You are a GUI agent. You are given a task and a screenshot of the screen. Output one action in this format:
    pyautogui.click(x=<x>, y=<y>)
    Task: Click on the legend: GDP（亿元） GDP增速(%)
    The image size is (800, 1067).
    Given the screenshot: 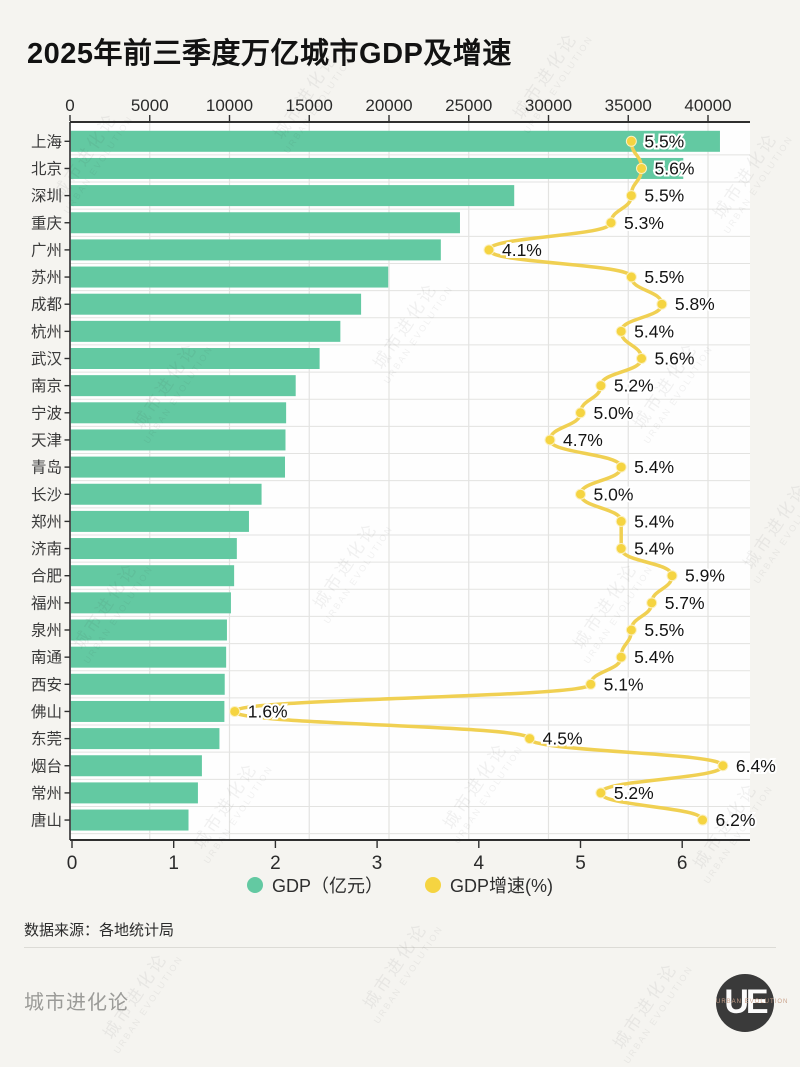 What is the action you would take?
    pyautogui.click(x=400, y=885)
    